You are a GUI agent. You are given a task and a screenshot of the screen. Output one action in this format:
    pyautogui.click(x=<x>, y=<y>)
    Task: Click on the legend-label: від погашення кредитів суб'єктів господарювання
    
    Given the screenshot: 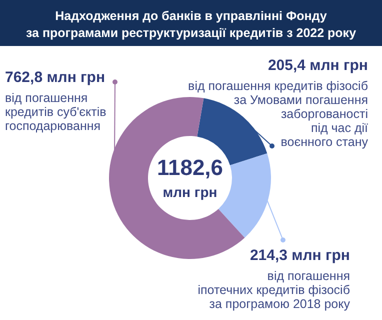 What is the action you would take?
    pyautogui.click(x=56, y=112)
    